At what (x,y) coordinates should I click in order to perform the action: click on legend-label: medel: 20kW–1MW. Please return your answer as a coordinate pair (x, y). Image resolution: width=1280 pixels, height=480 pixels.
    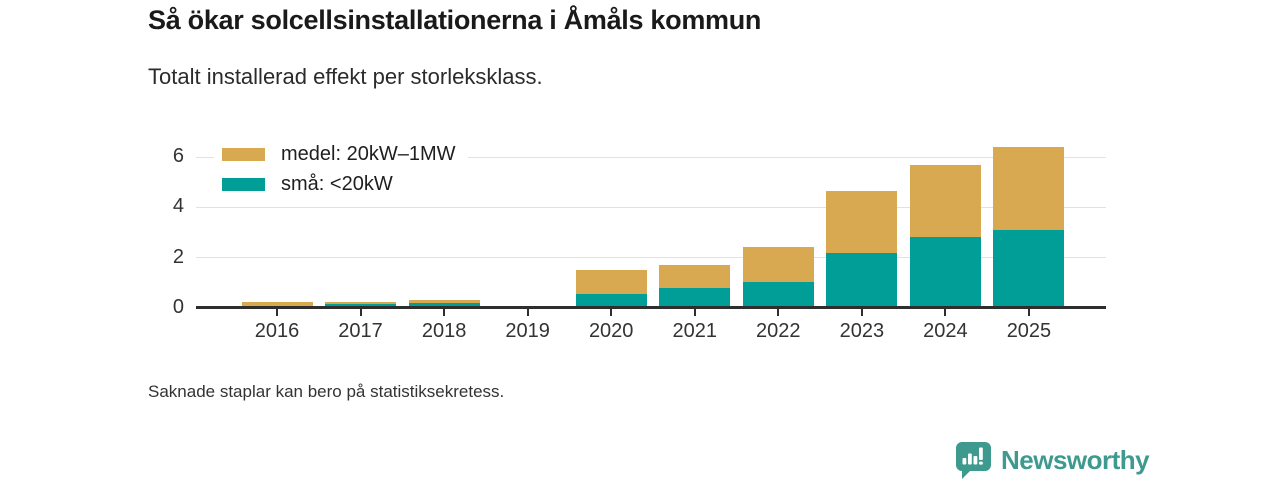
    Looking at the image, I should click on (368, 154).